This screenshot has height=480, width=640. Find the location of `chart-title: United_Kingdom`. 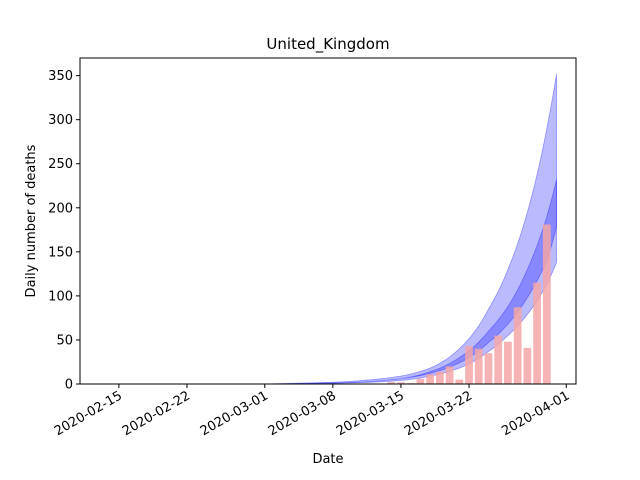

chart-title: United_Kingdom is located at coordinates (327, 44).